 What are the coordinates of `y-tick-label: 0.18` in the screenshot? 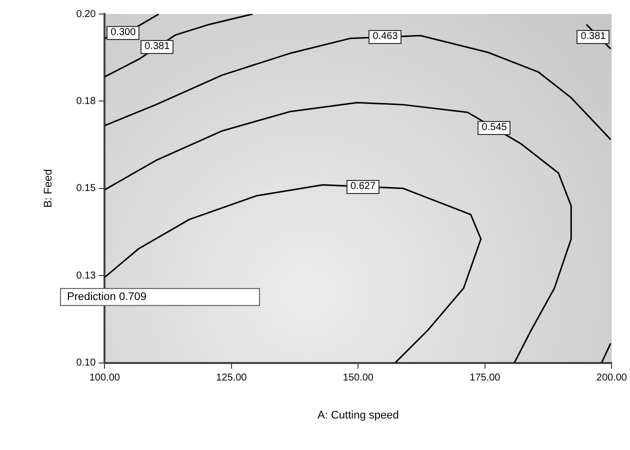 It's located at (86, 101).